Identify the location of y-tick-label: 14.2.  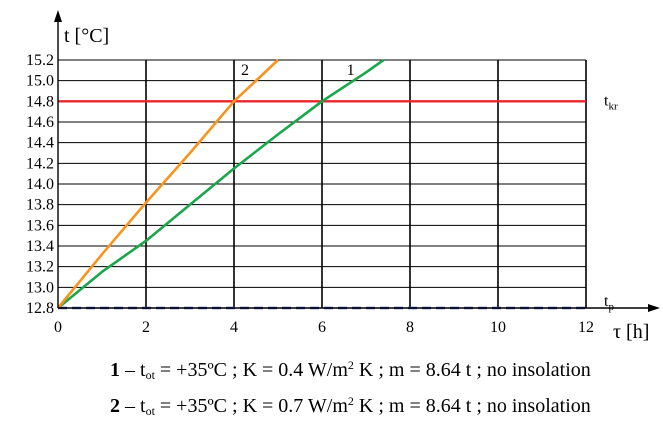
(40, 163).